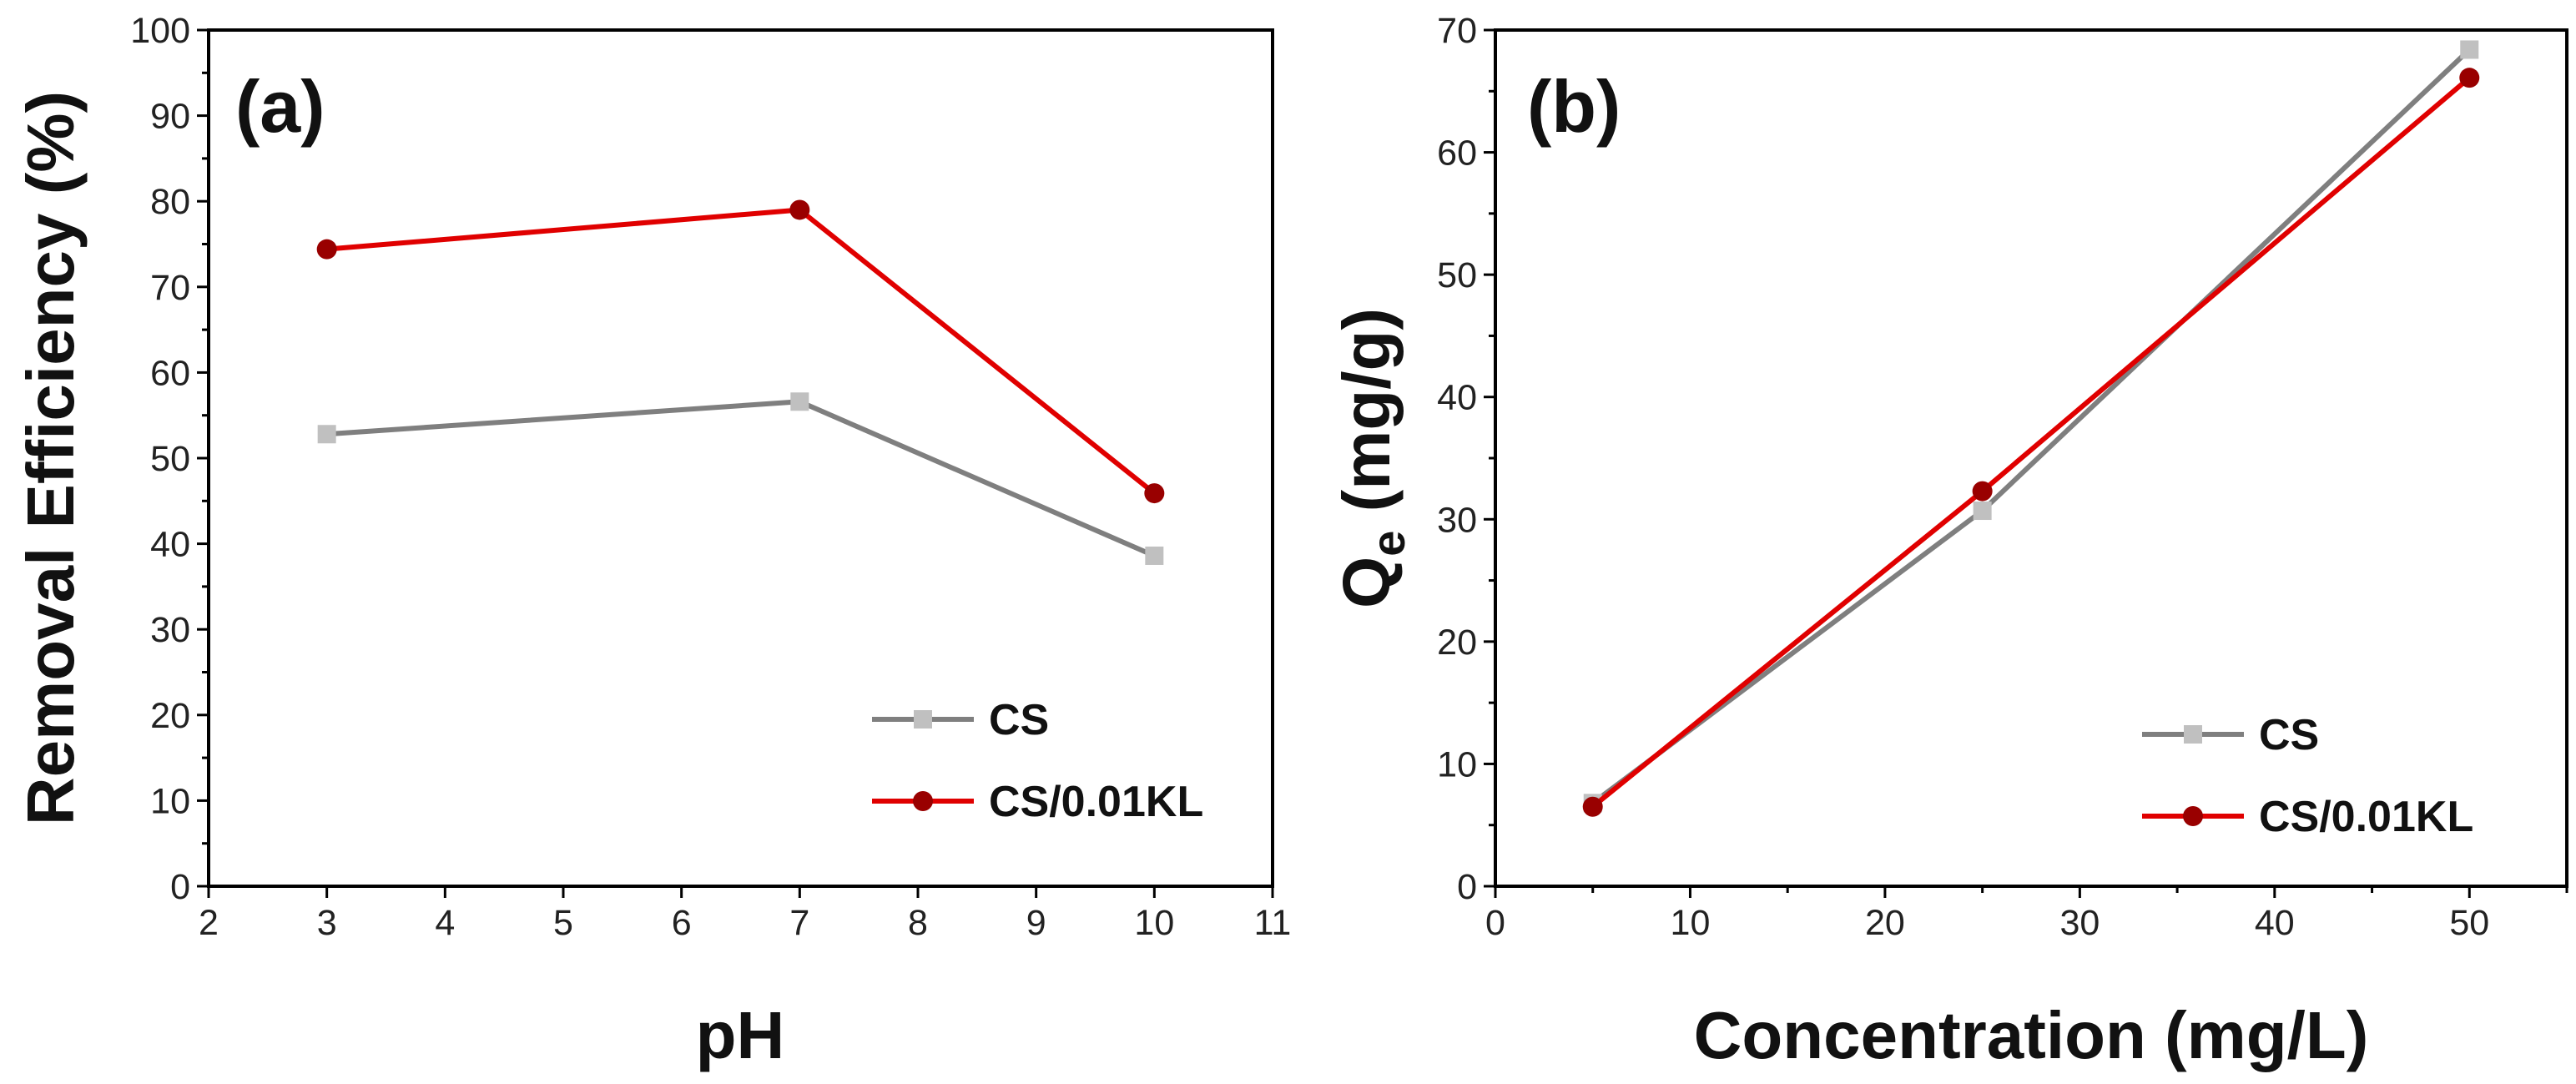 The image size is (2576, 1084). I want to click on x-tick-label: 30, so click(2079, 923).